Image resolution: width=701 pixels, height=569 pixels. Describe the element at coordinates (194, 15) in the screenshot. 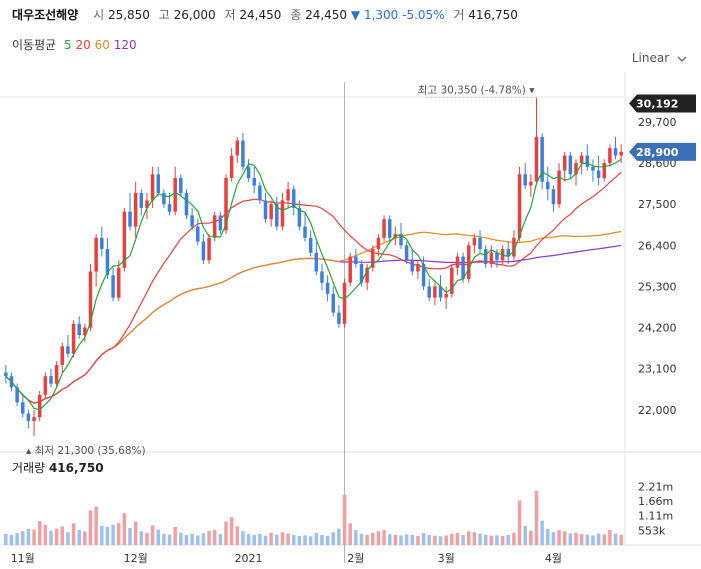

I see `high-value: 26,000` at that location.